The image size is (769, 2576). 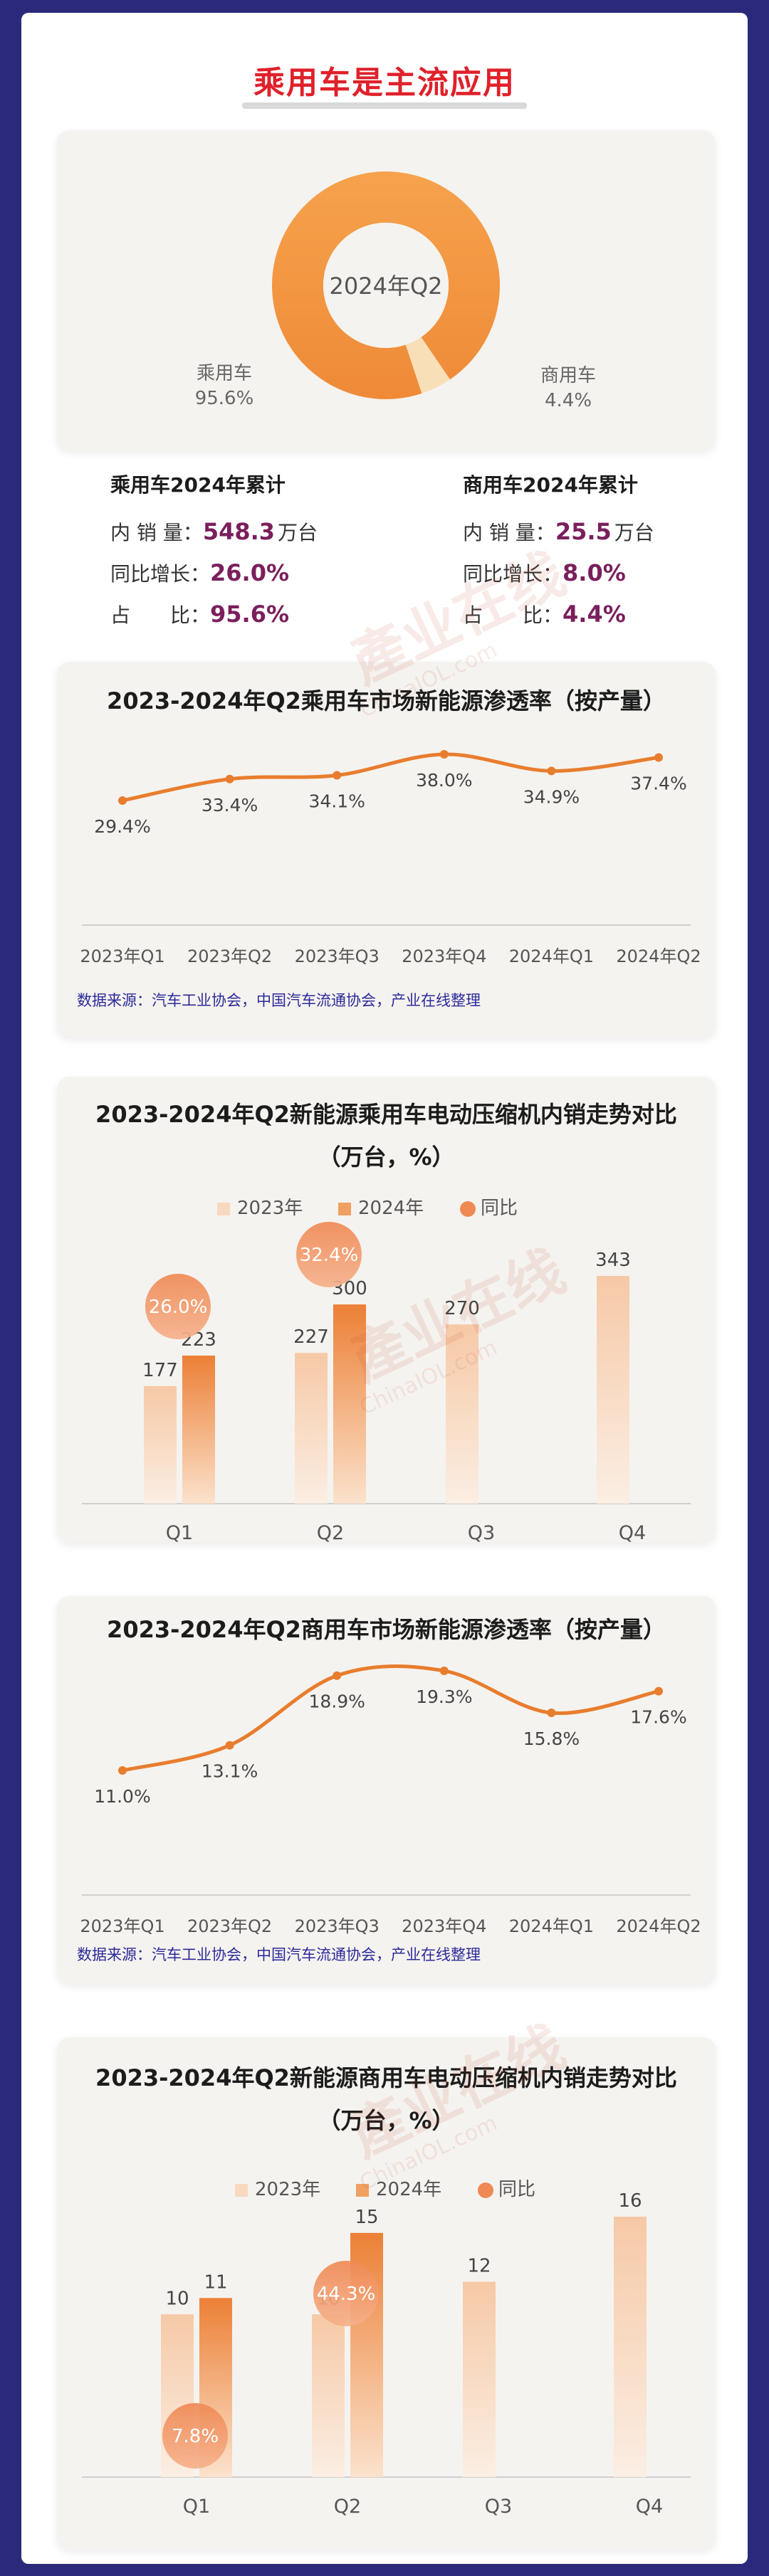 I want to click on commercial-stat-row: 同比增长：8.0%, so click(x=558, y=572).